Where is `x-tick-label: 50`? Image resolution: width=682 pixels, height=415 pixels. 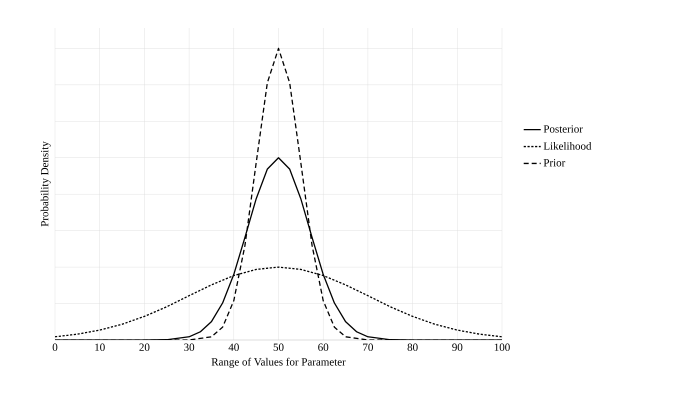
x-tick-label: 50 is located at coordinates (279, 347).